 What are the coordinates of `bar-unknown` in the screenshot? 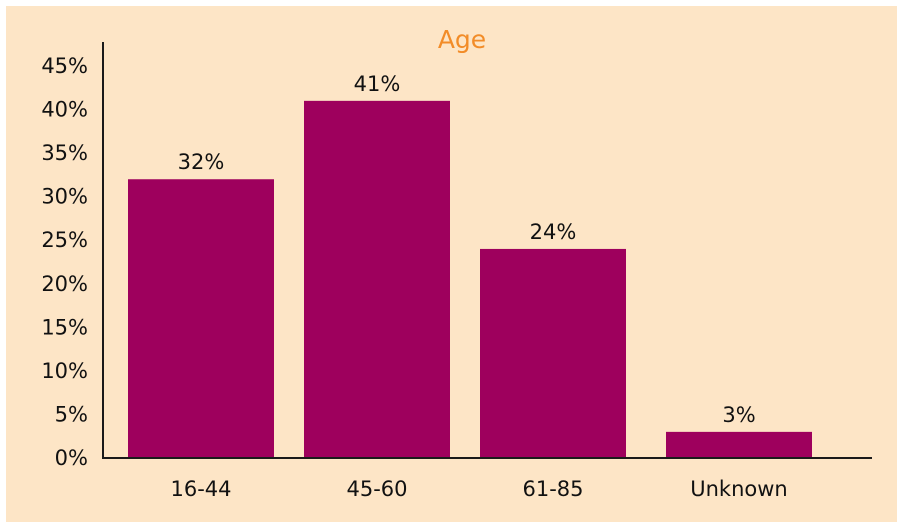 It's located at (739, 444).